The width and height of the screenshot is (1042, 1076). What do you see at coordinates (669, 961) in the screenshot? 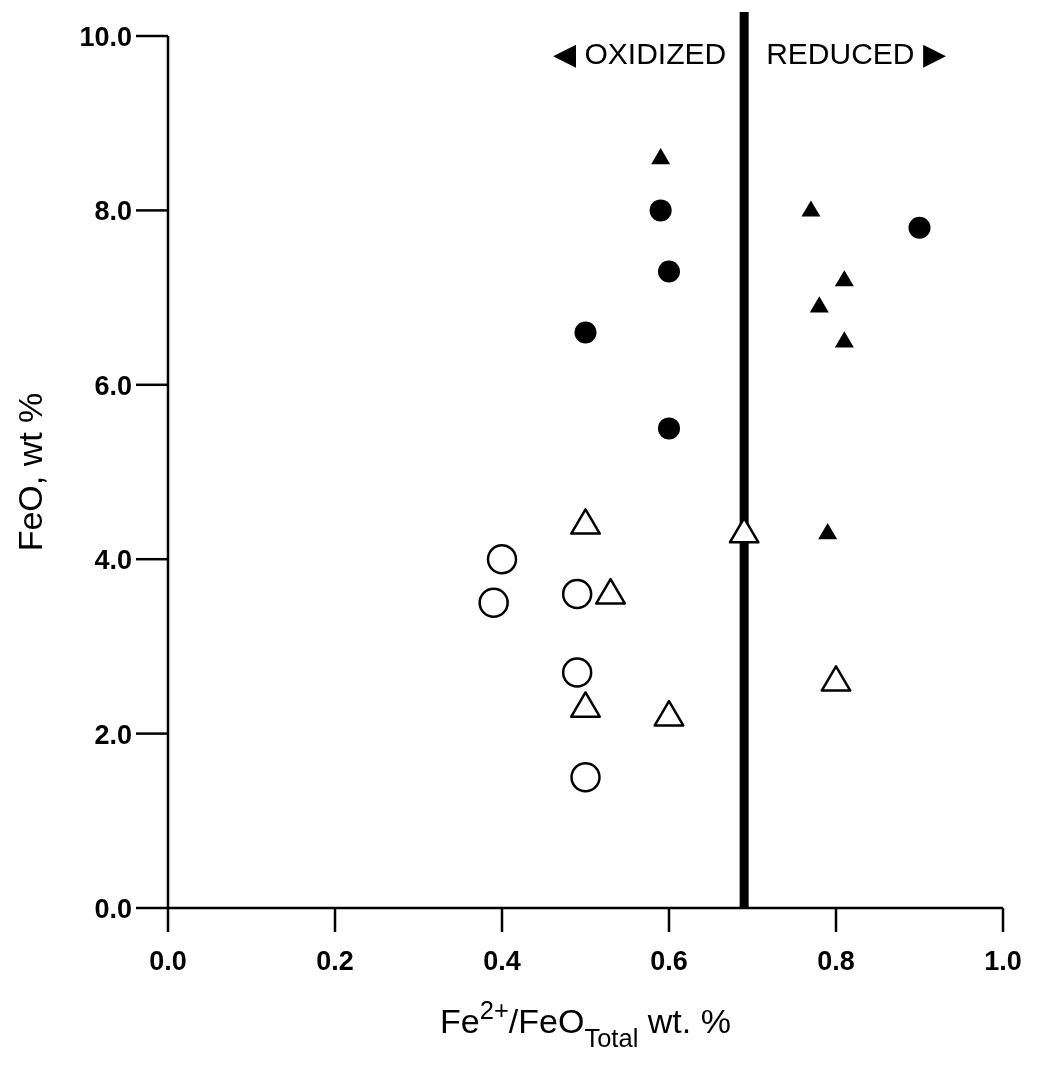
I see `x-tick-label: 0.6` at bounding box center [669, 961].